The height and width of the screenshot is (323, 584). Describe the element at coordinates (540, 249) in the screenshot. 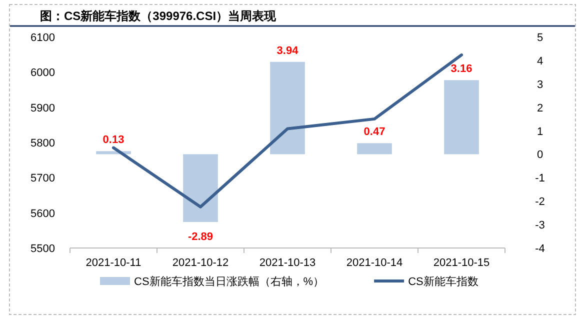

I see `y2-tick-label: -4` at that location.